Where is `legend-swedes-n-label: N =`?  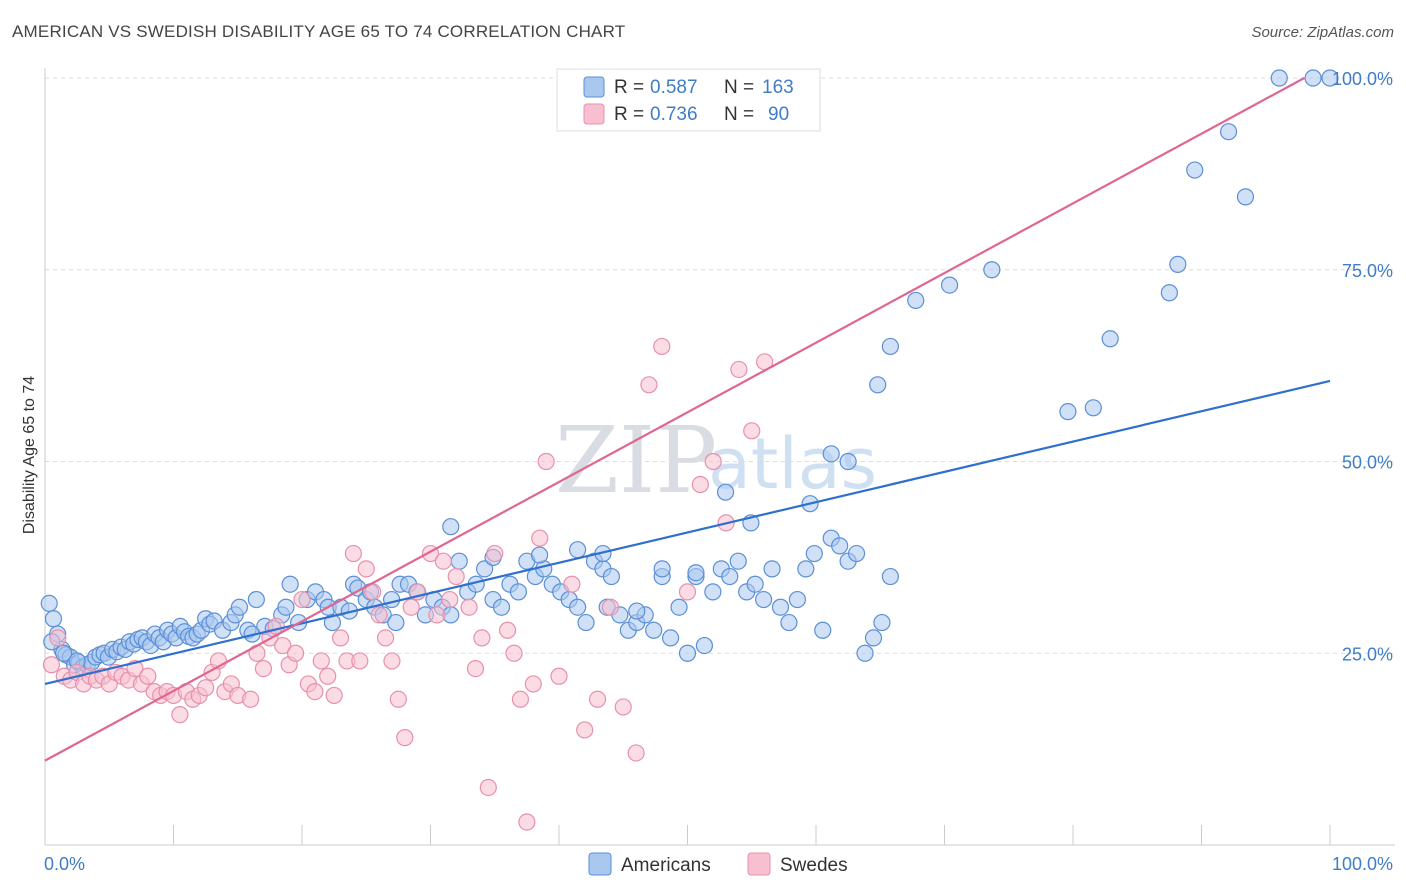 legend-swedes-n-label: N = is located at coordinates (739, 114).